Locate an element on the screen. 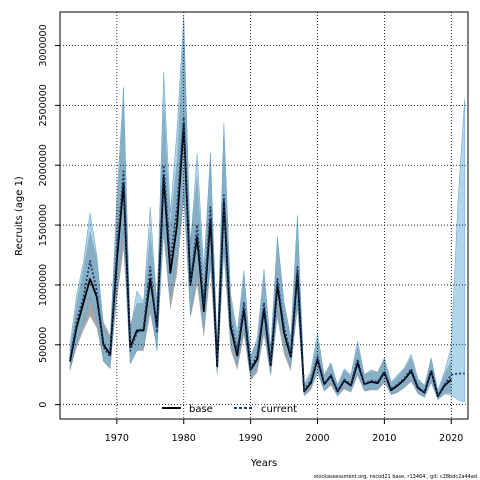 The image size is (480, 480). x-tick-label: 1990 is located at coordinates (251, 438).